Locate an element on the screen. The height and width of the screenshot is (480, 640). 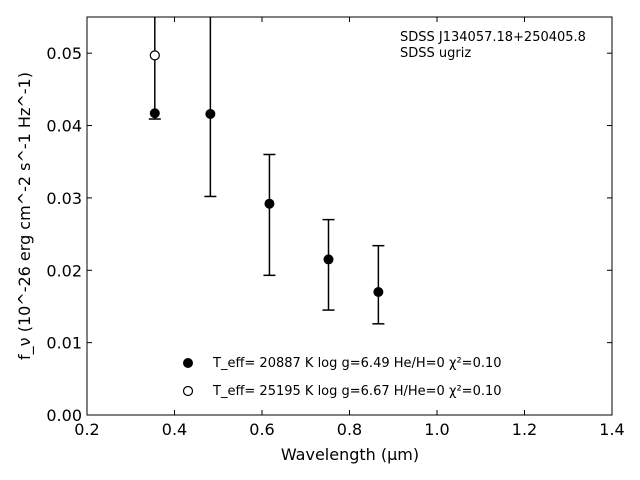
x-tick-label: 1.4 is located at coordinates (611, 429).